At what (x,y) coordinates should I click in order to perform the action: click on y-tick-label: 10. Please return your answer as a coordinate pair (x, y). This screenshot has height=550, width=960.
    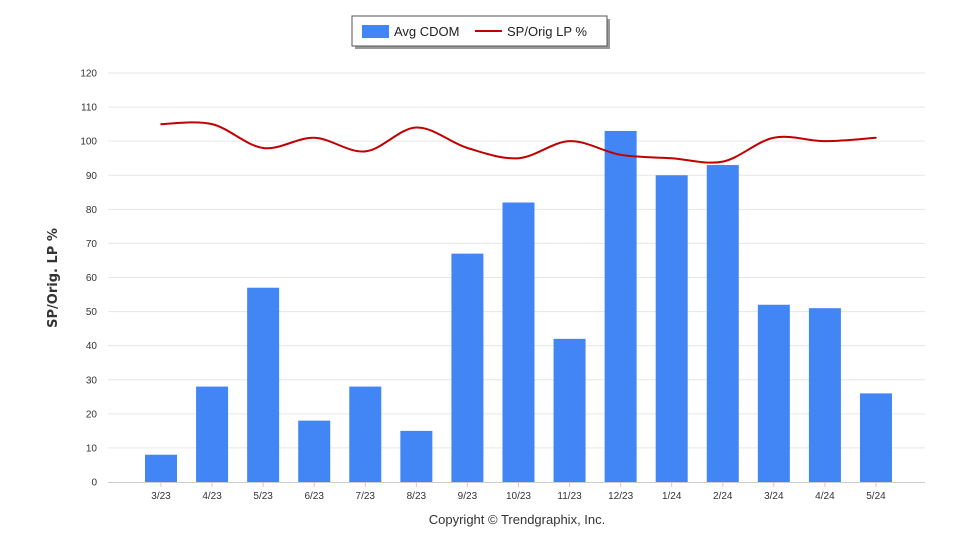
    Looking at the image, I should click on (92, 448).